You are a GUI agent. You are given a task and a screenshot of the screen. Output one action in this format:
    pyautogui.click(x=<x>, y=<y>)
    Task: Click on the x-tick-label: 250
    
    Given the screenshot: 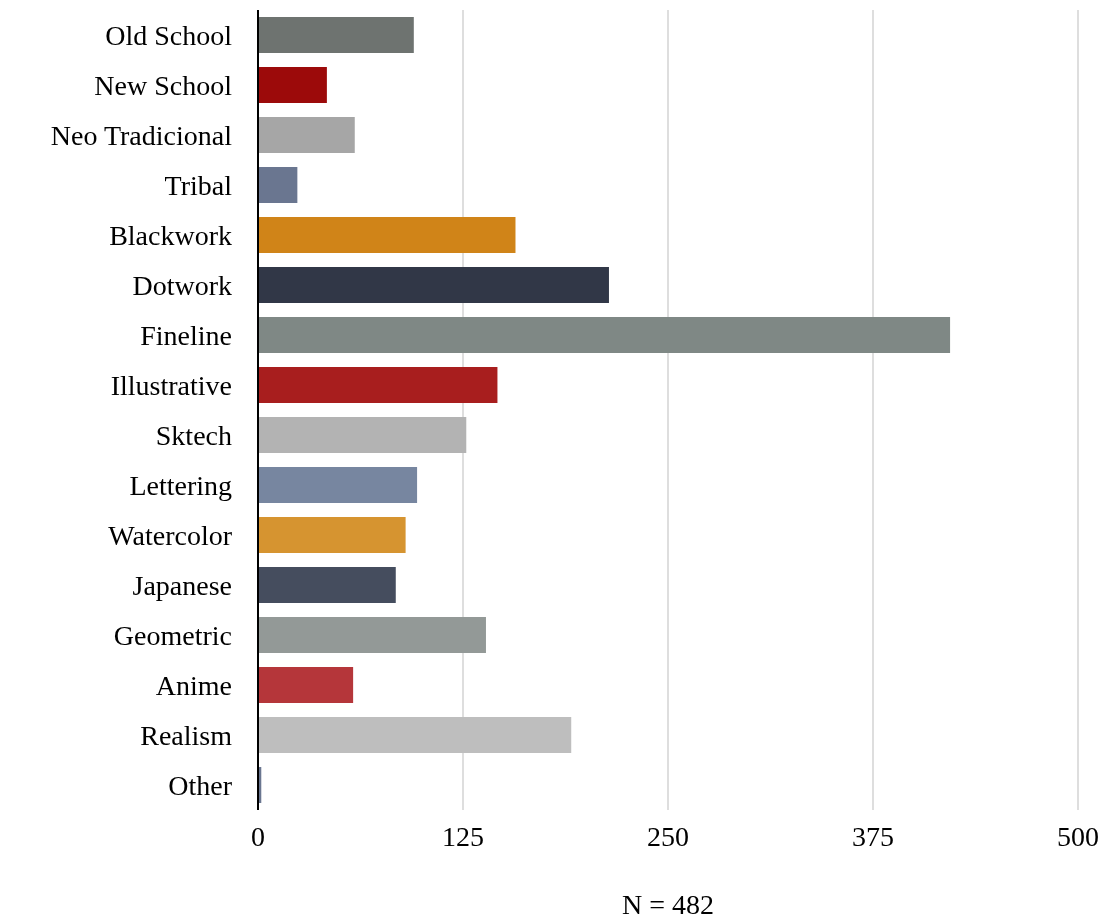 What is the action you would take?
    pyautogui.click(x=668, y=836)
    